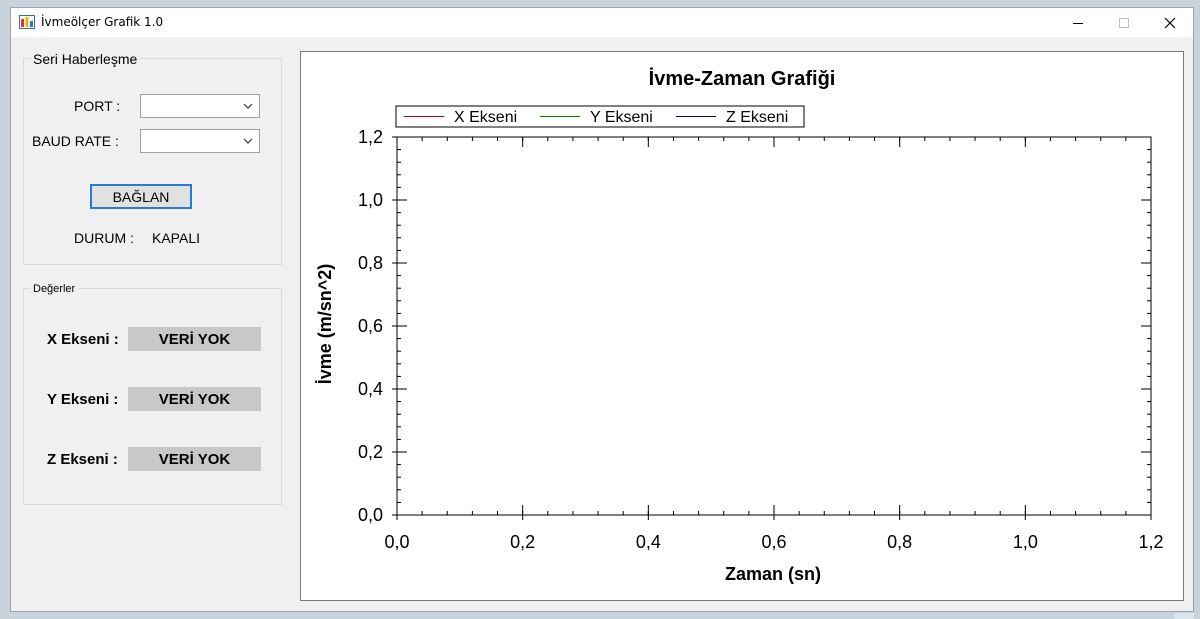 Image resolution: width=1200 pixels, height=619 pixels. I want to click on status-label: DURUM :, so click(104, 238).